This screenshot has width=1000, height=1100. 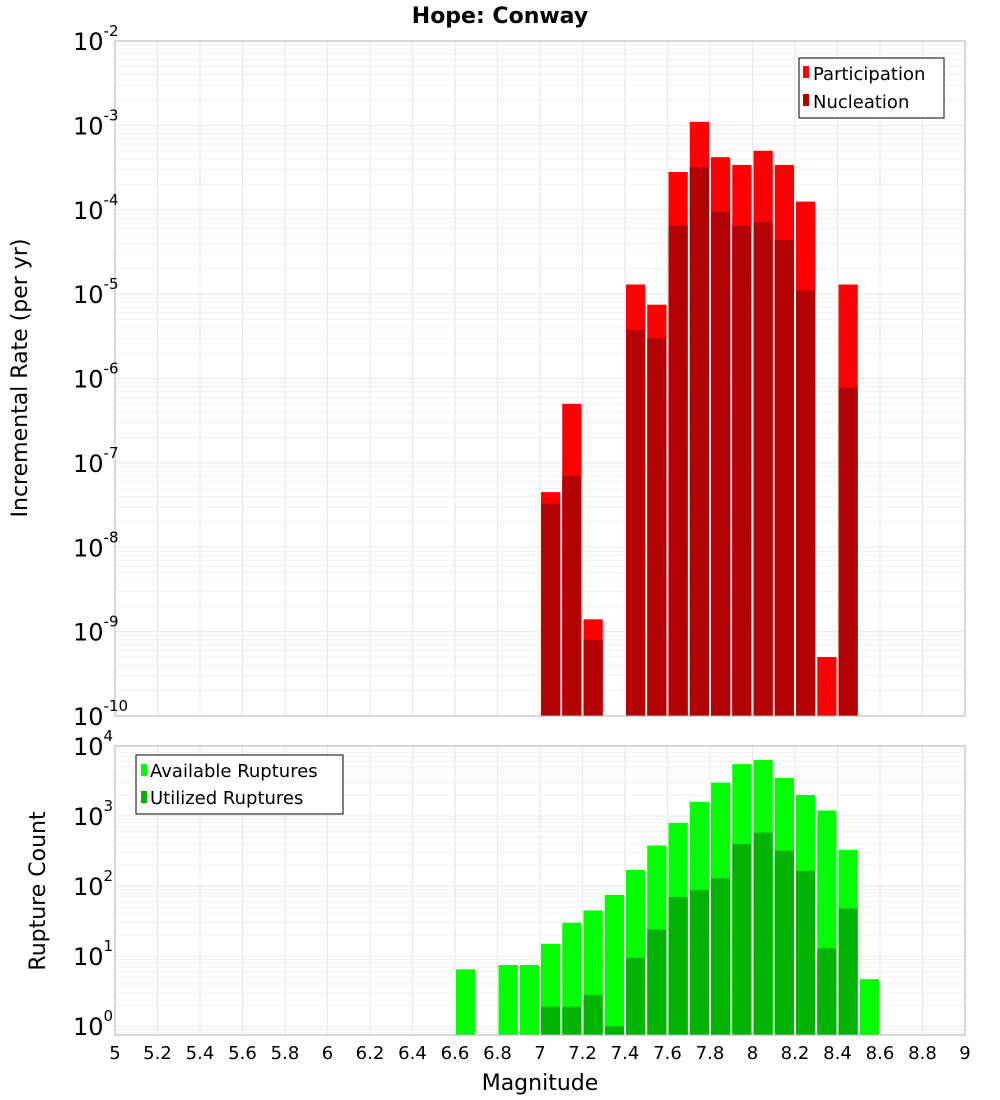 I want to click on count-bars, so click(x=667, y=897).